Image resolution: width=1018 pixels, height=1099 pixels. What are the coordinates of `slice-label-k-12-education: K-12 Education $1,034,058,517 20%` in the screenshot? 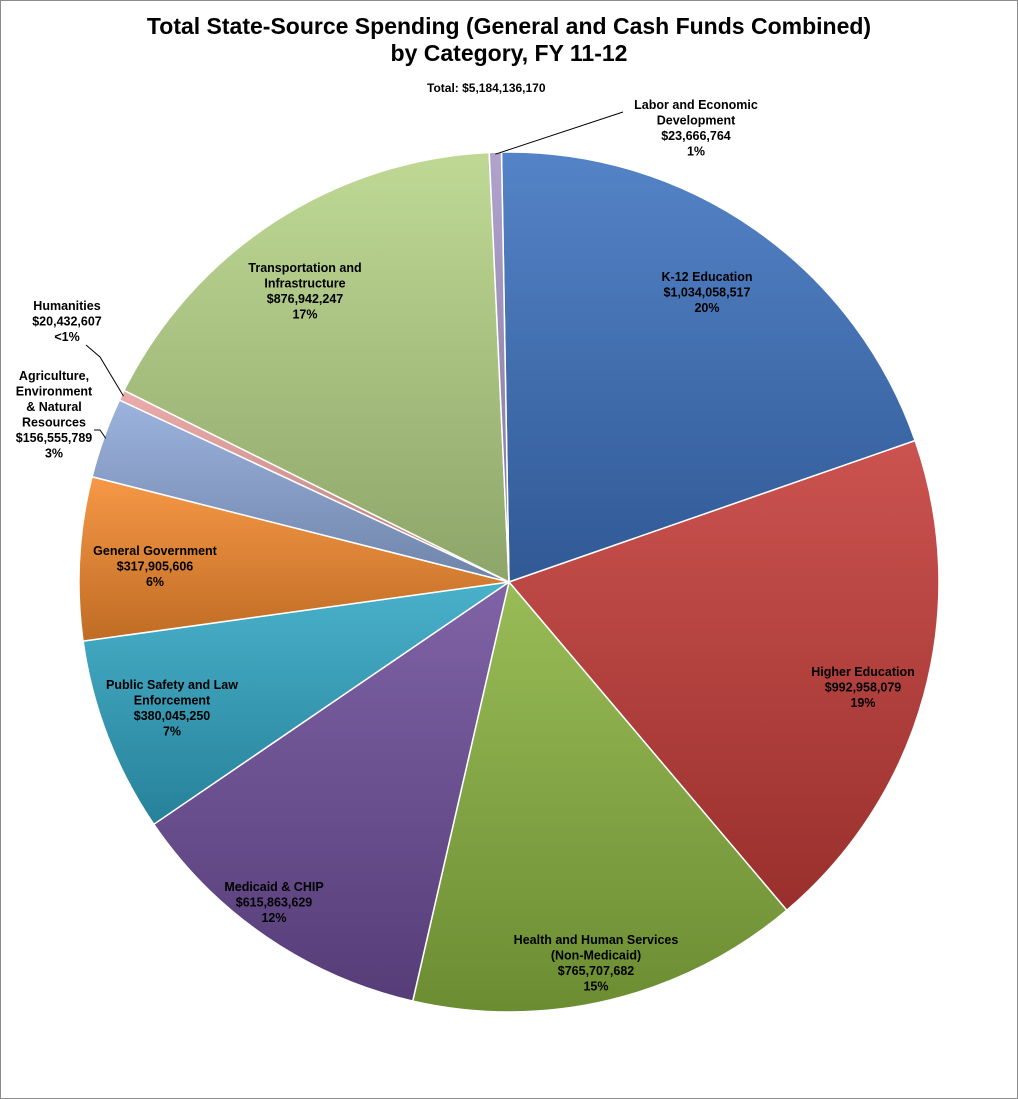 It's located at (707, 292).